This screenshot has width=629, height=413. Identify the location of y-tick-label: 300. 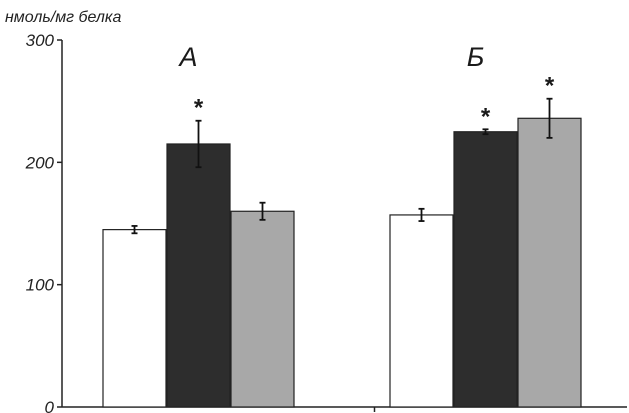
(40, 40).